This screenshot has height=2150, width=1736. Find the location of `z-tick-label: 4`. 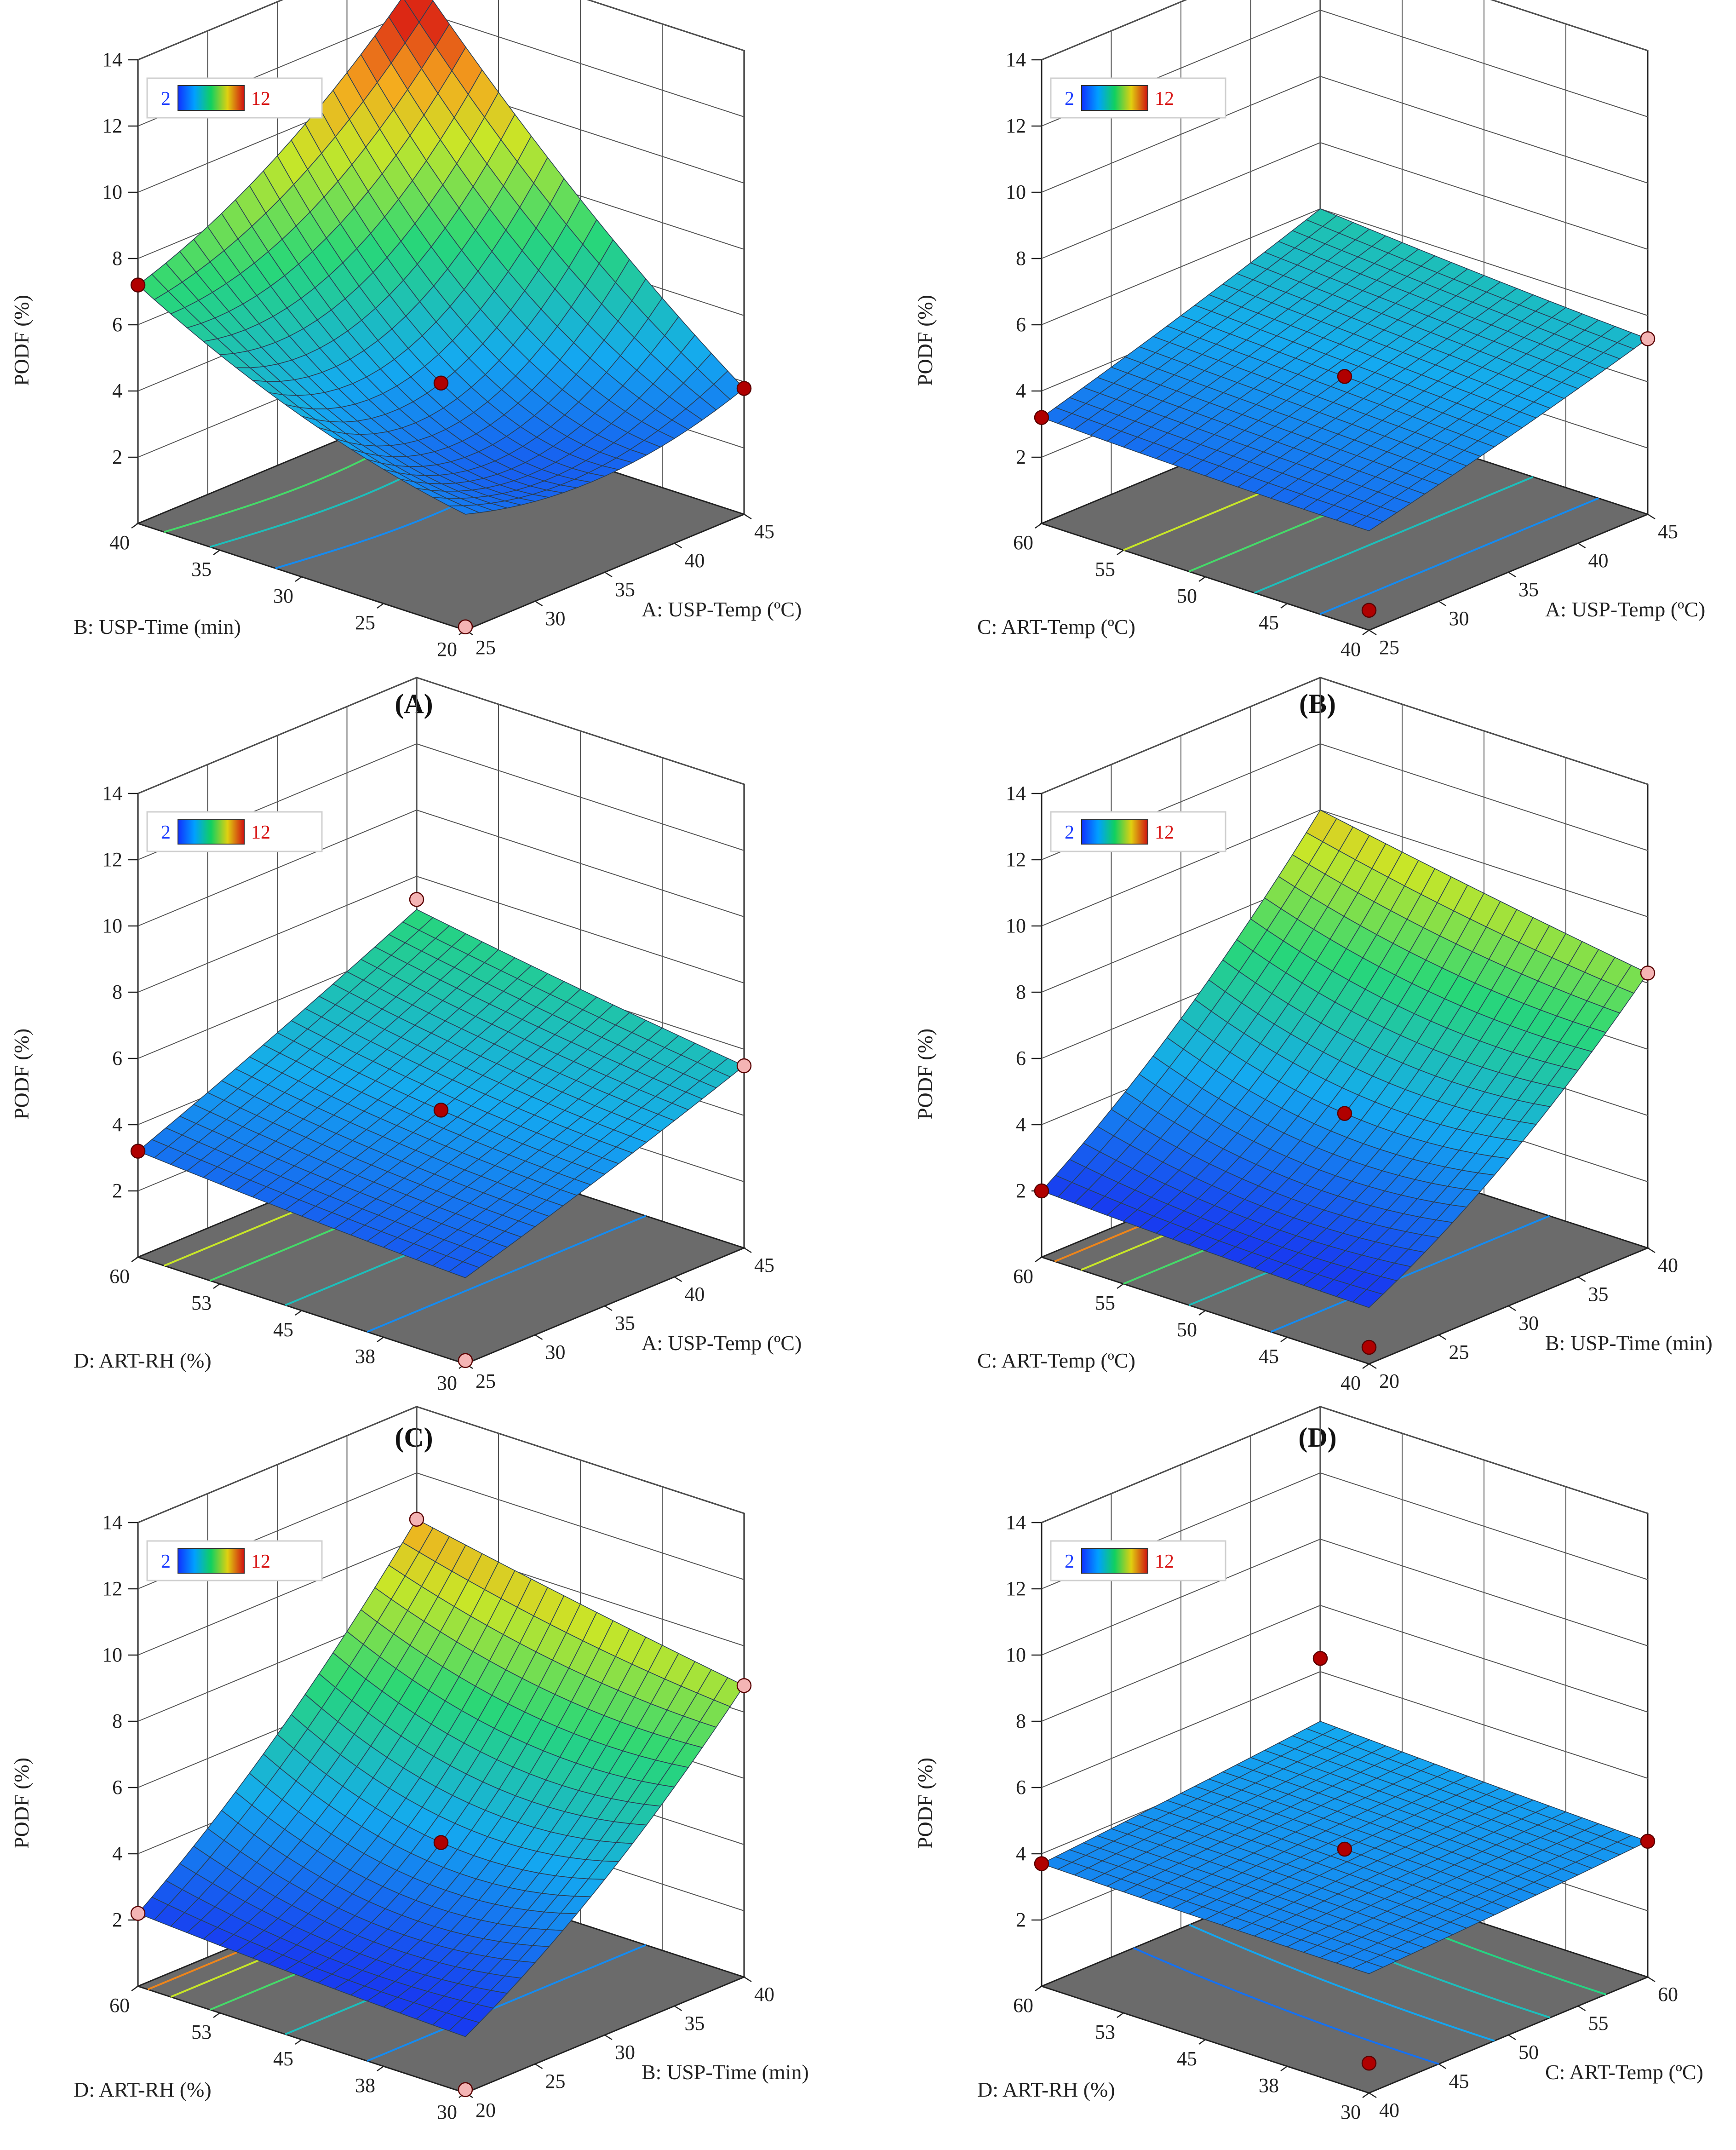

z-tick-label: 4 is located at coordinates (1021, 390).